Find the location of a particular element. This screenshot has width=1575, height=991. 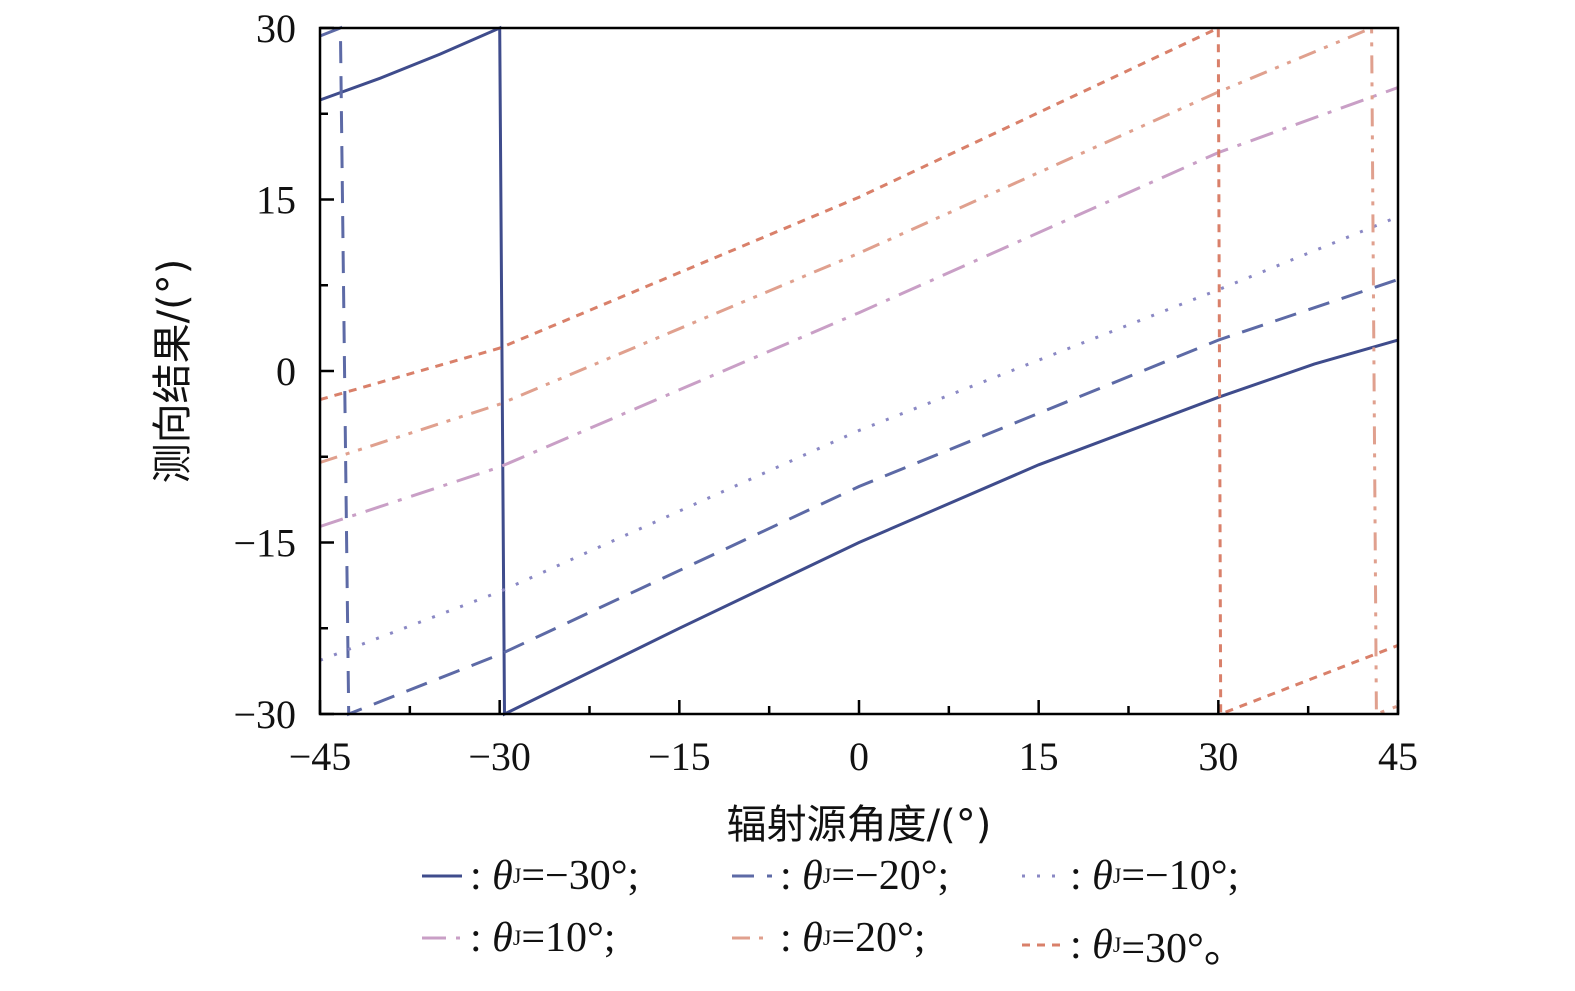

y-tick-label: −15 is located at coordinates (264, 543).